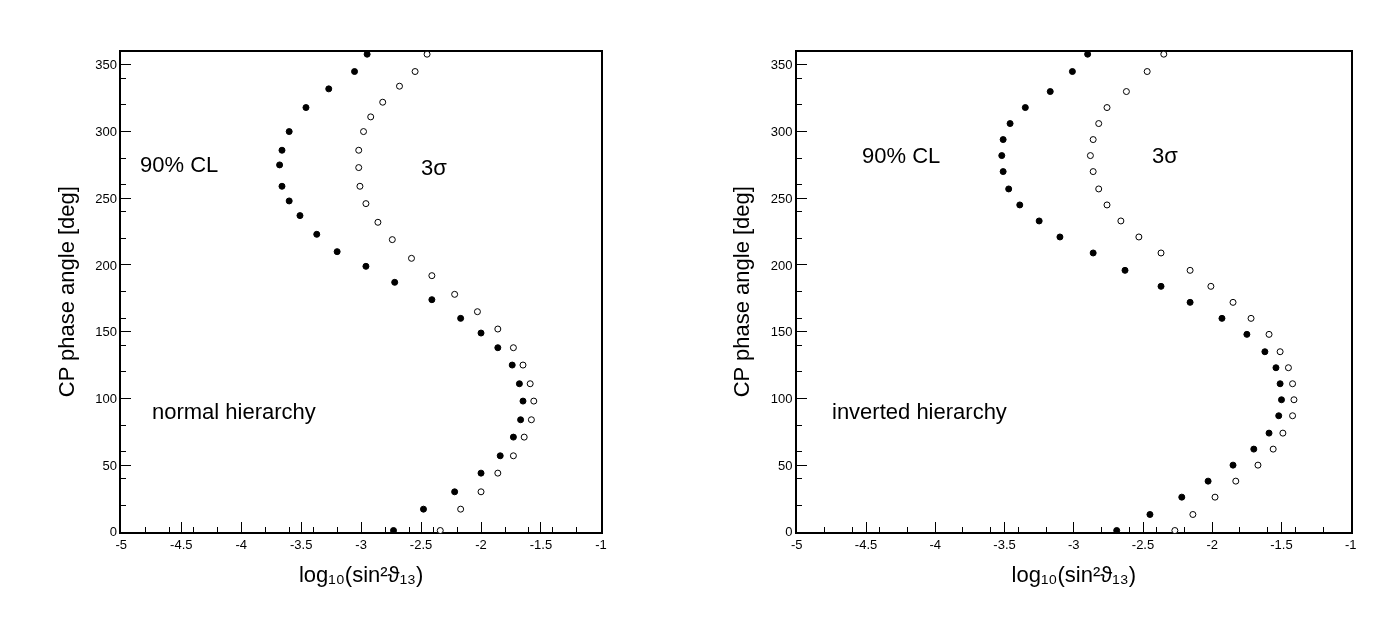 This screenshot has height=623, width=1391. Describe the element at coordinates (789, 532) in the screenshot. I see `y-tick-label: 0` at that location.